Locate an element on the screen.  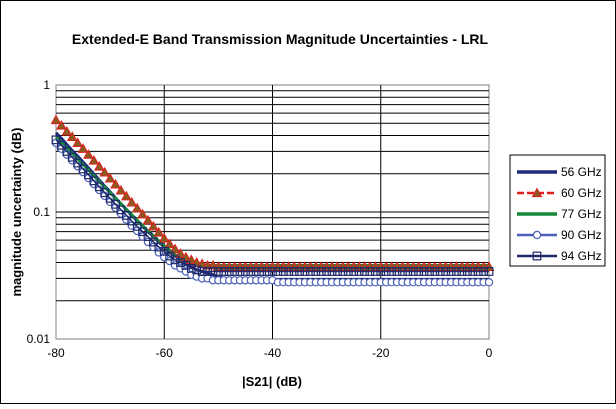
x-tick-label: -60 is located at coordinates (165, 353).